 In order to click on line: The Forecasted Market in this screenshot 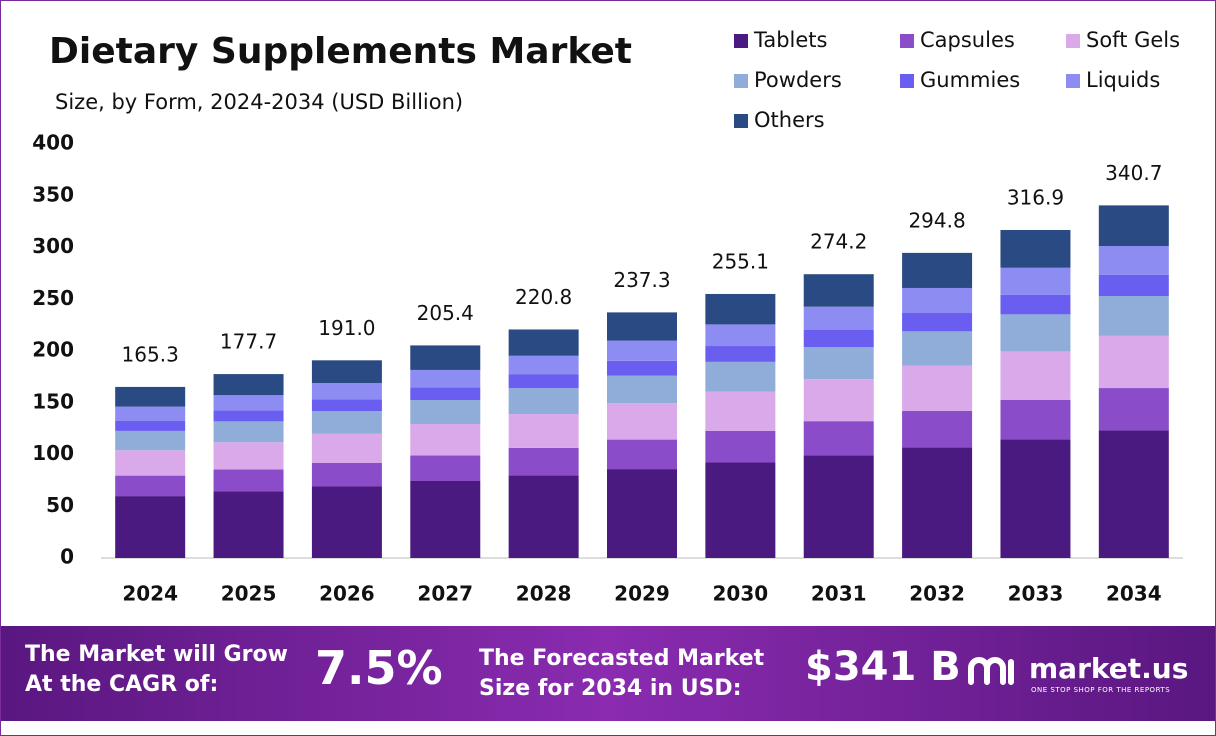, I will do `click(622, 658)`.